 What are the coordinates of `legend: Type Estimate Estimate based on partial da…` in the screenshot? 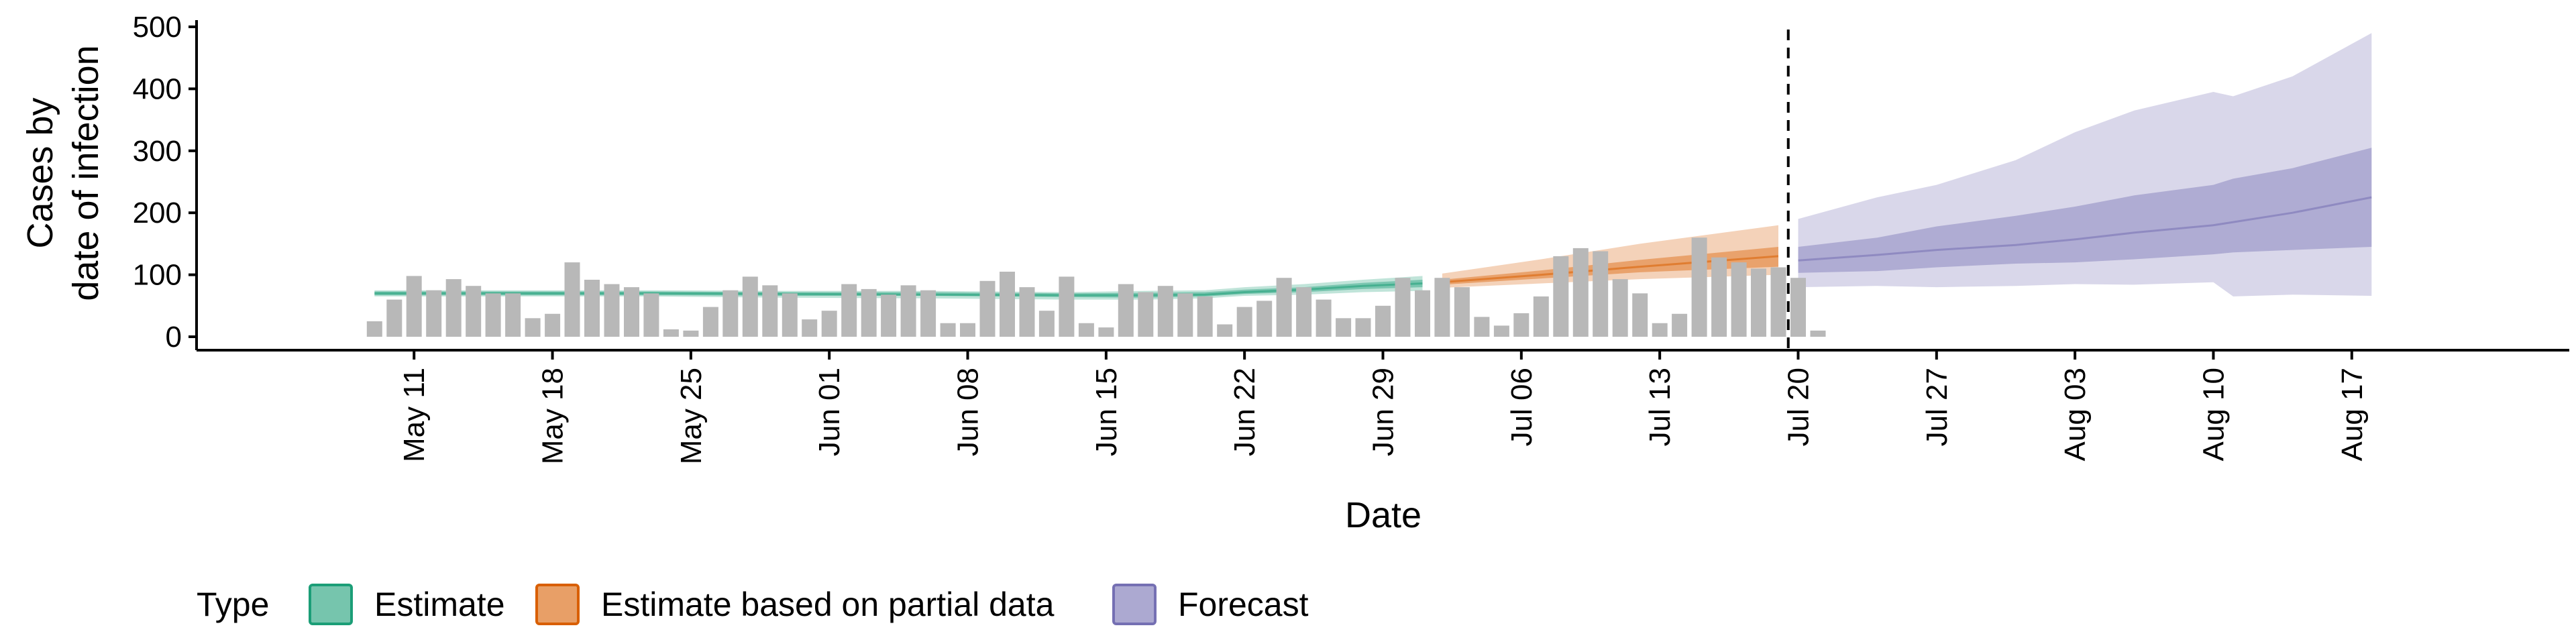 It's located at (753, 604).